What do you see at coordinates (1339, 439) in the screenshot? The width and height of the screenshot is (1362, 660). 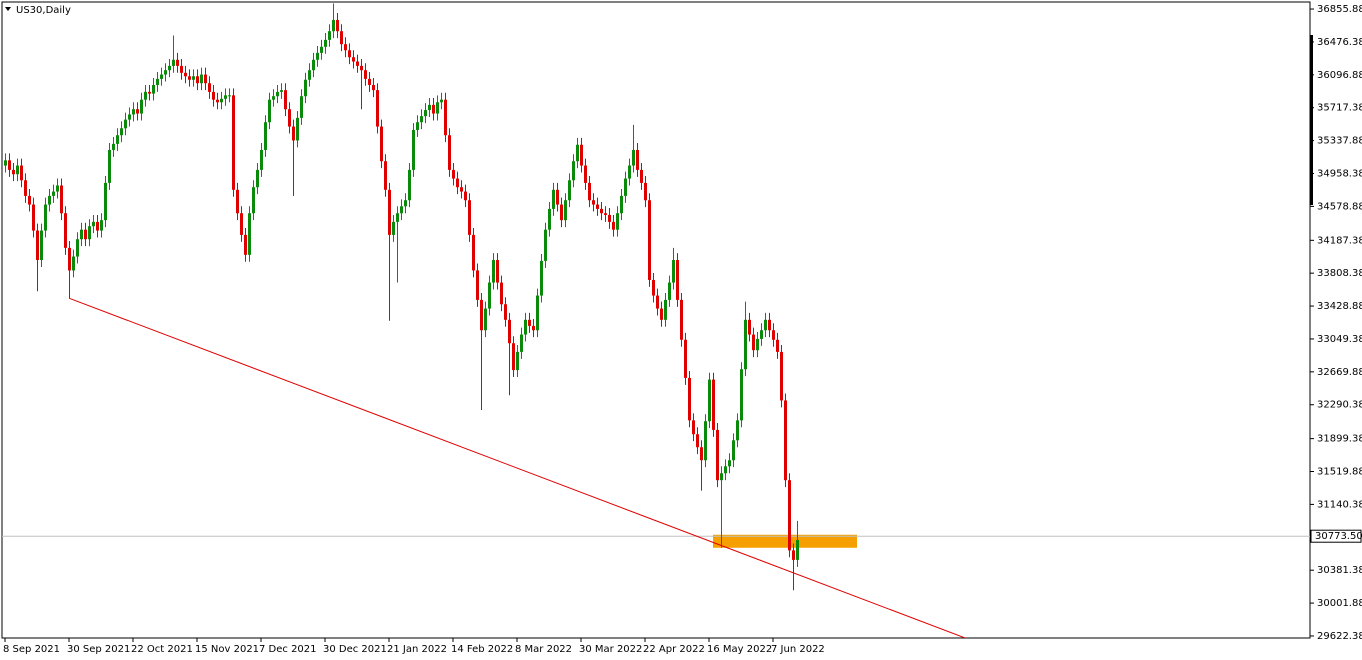 I see `y-tick-label: 31899.38` at bounding box center [1339, 439].